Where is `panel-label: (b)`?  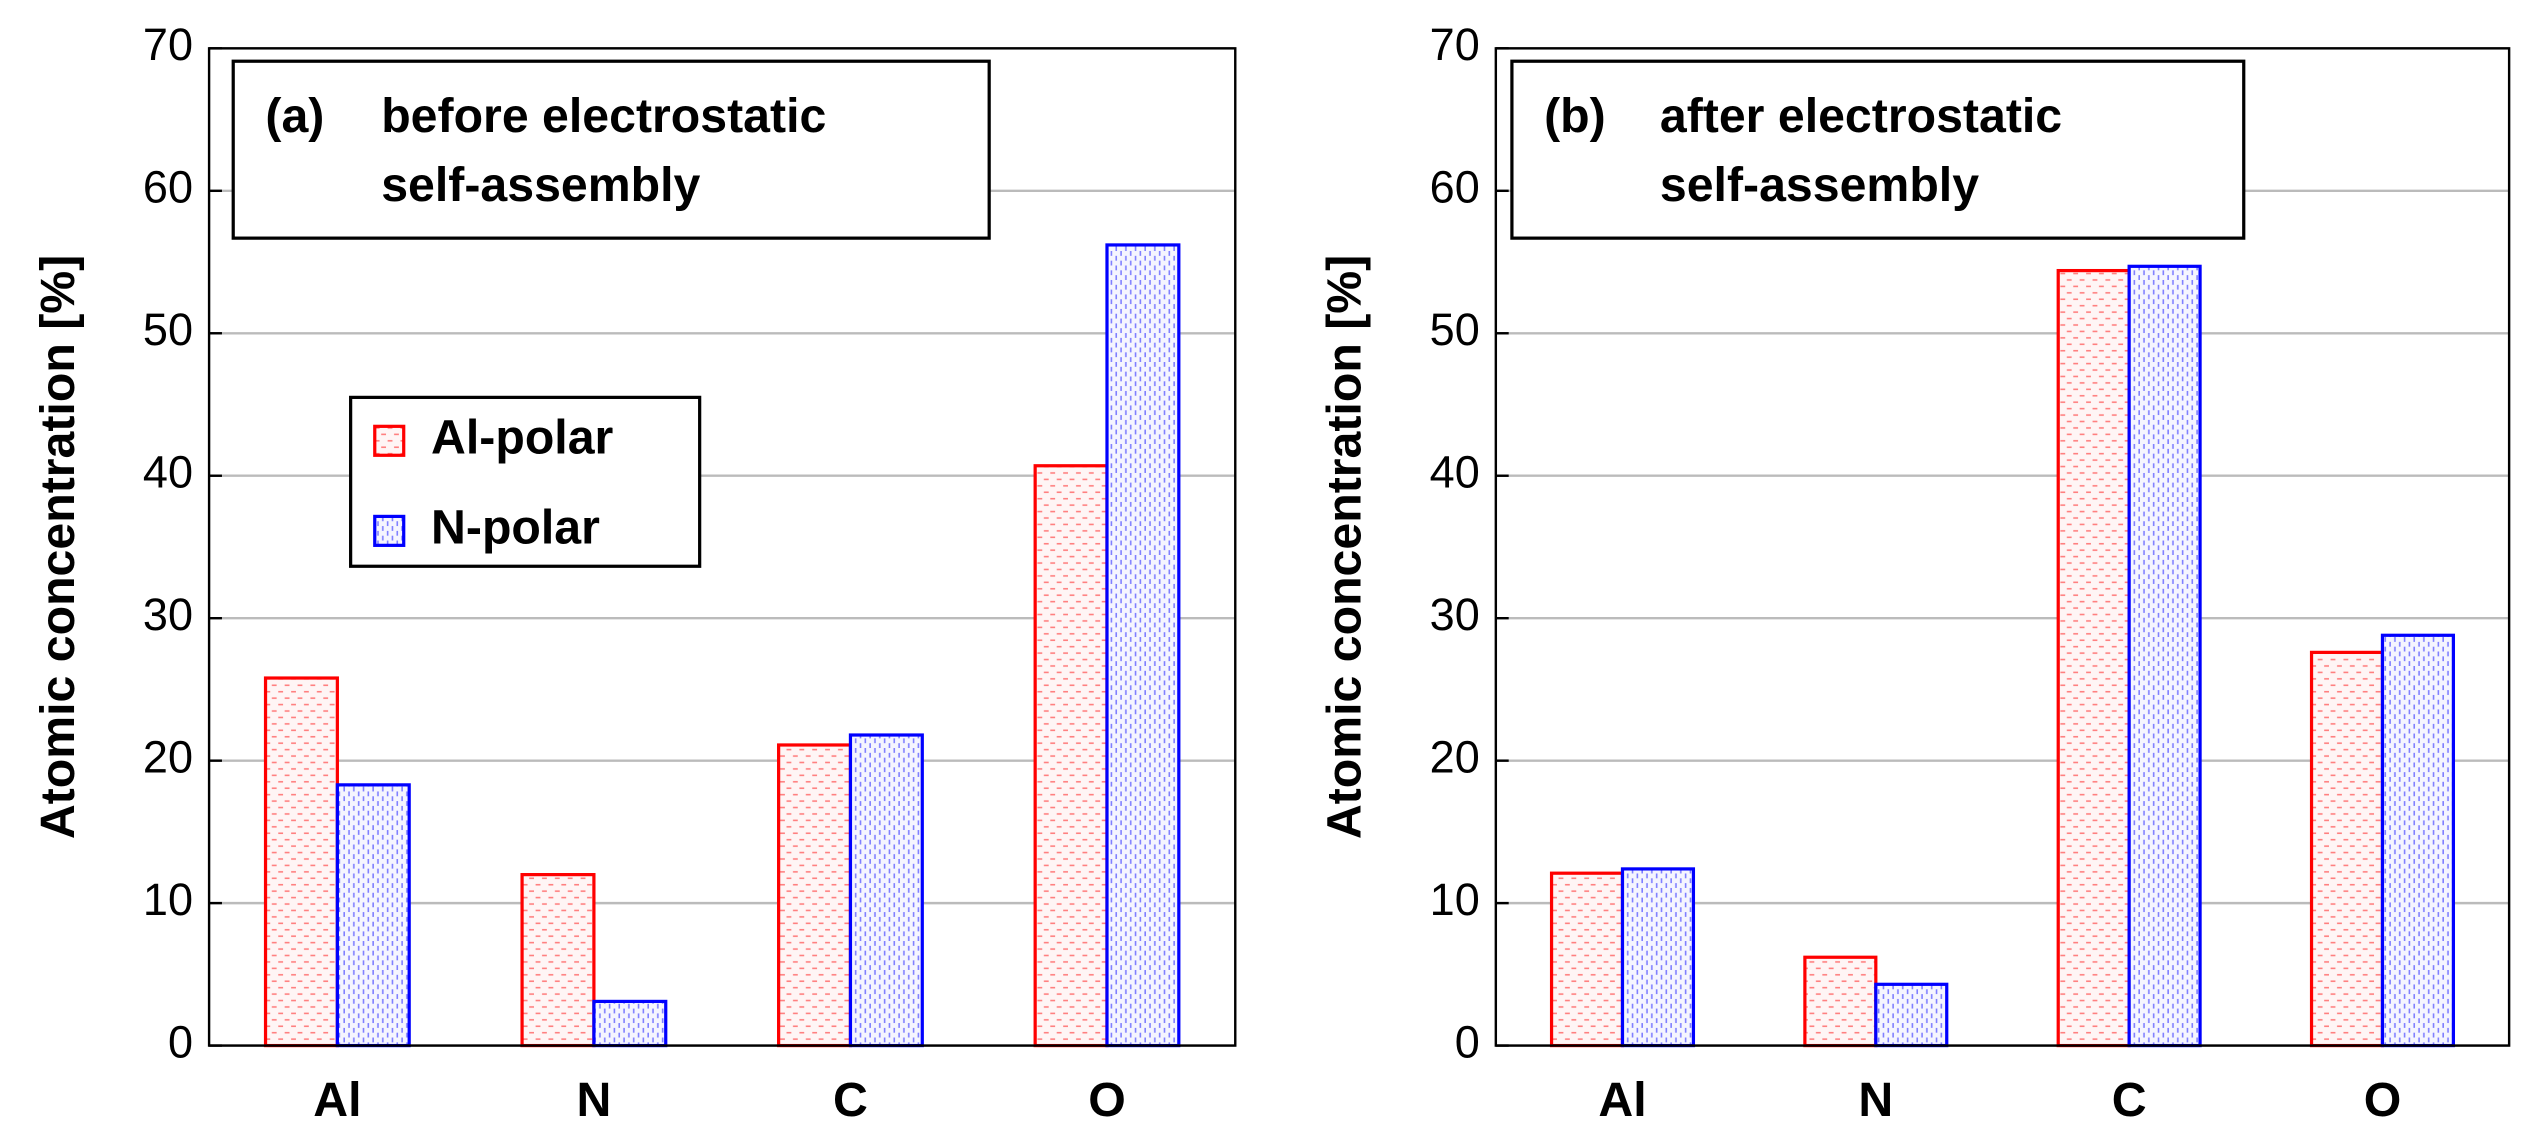 panel-label: (b) is located at coordinates (1575, 116).